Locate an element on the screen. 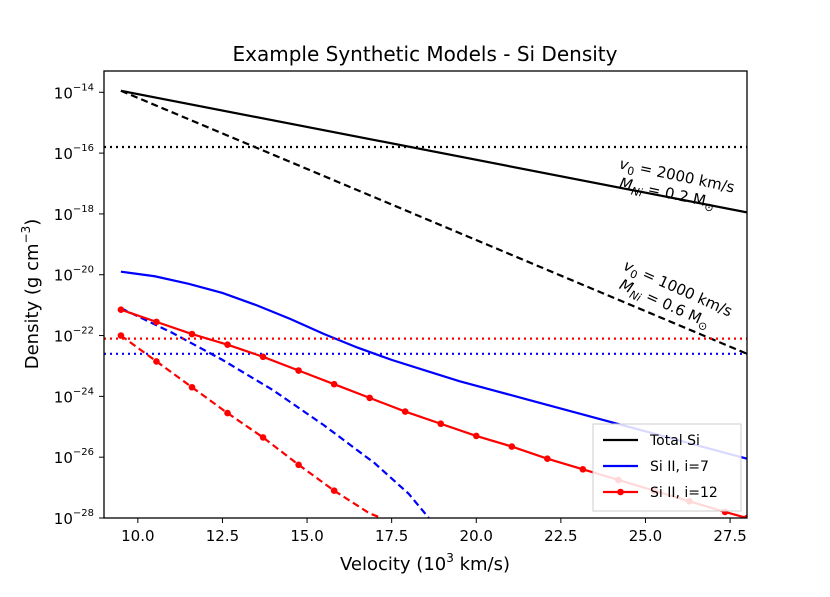 This screenshot has width=830, height=597. y-tick-label: 10−18 is located at coordinates (74, 214).